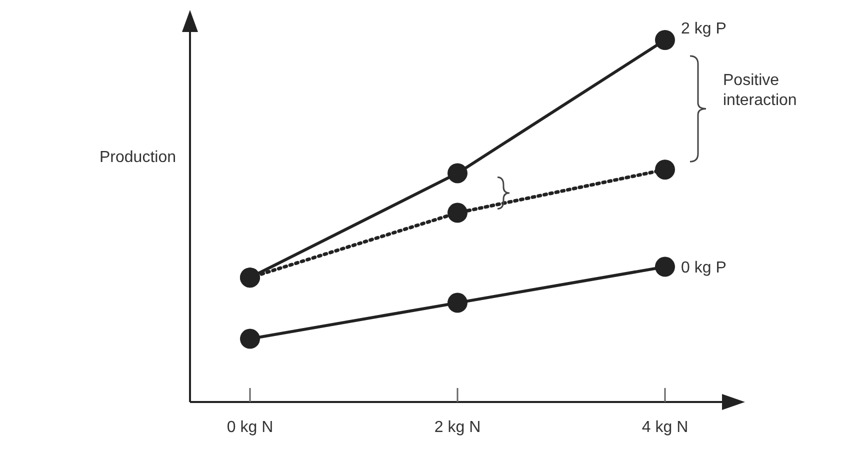 This screenshot has width=847, height=464. I want to click on annotation: Positive interaction, so click(760, 90).